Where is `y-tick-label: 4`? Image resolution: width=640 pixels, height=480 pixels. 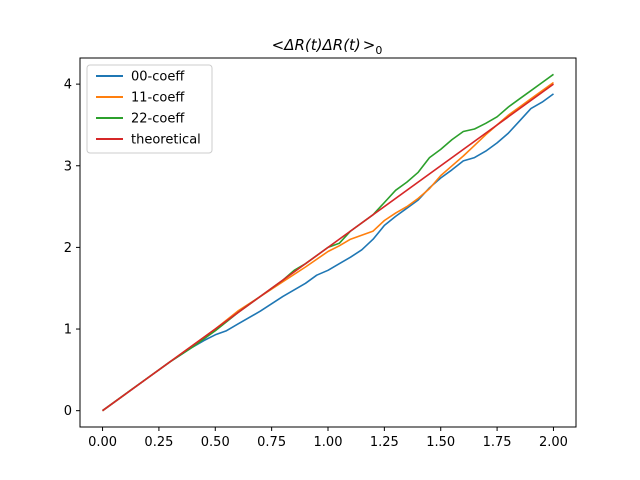 y-tick-label: 4 is located at coordinates (68, 85).